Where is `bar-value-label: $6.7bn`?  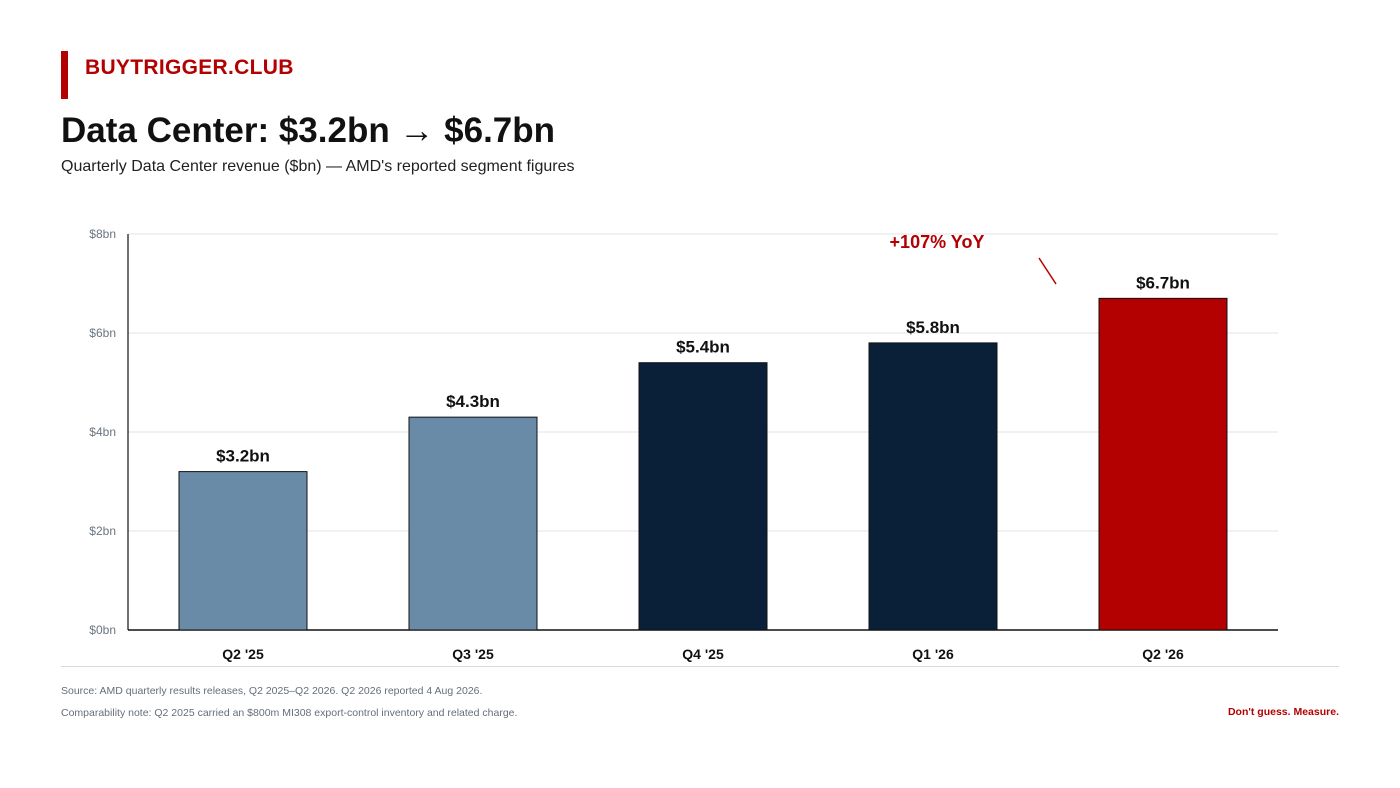 bar-value-label: $6.7bn is located at coordinates (1163, 282).